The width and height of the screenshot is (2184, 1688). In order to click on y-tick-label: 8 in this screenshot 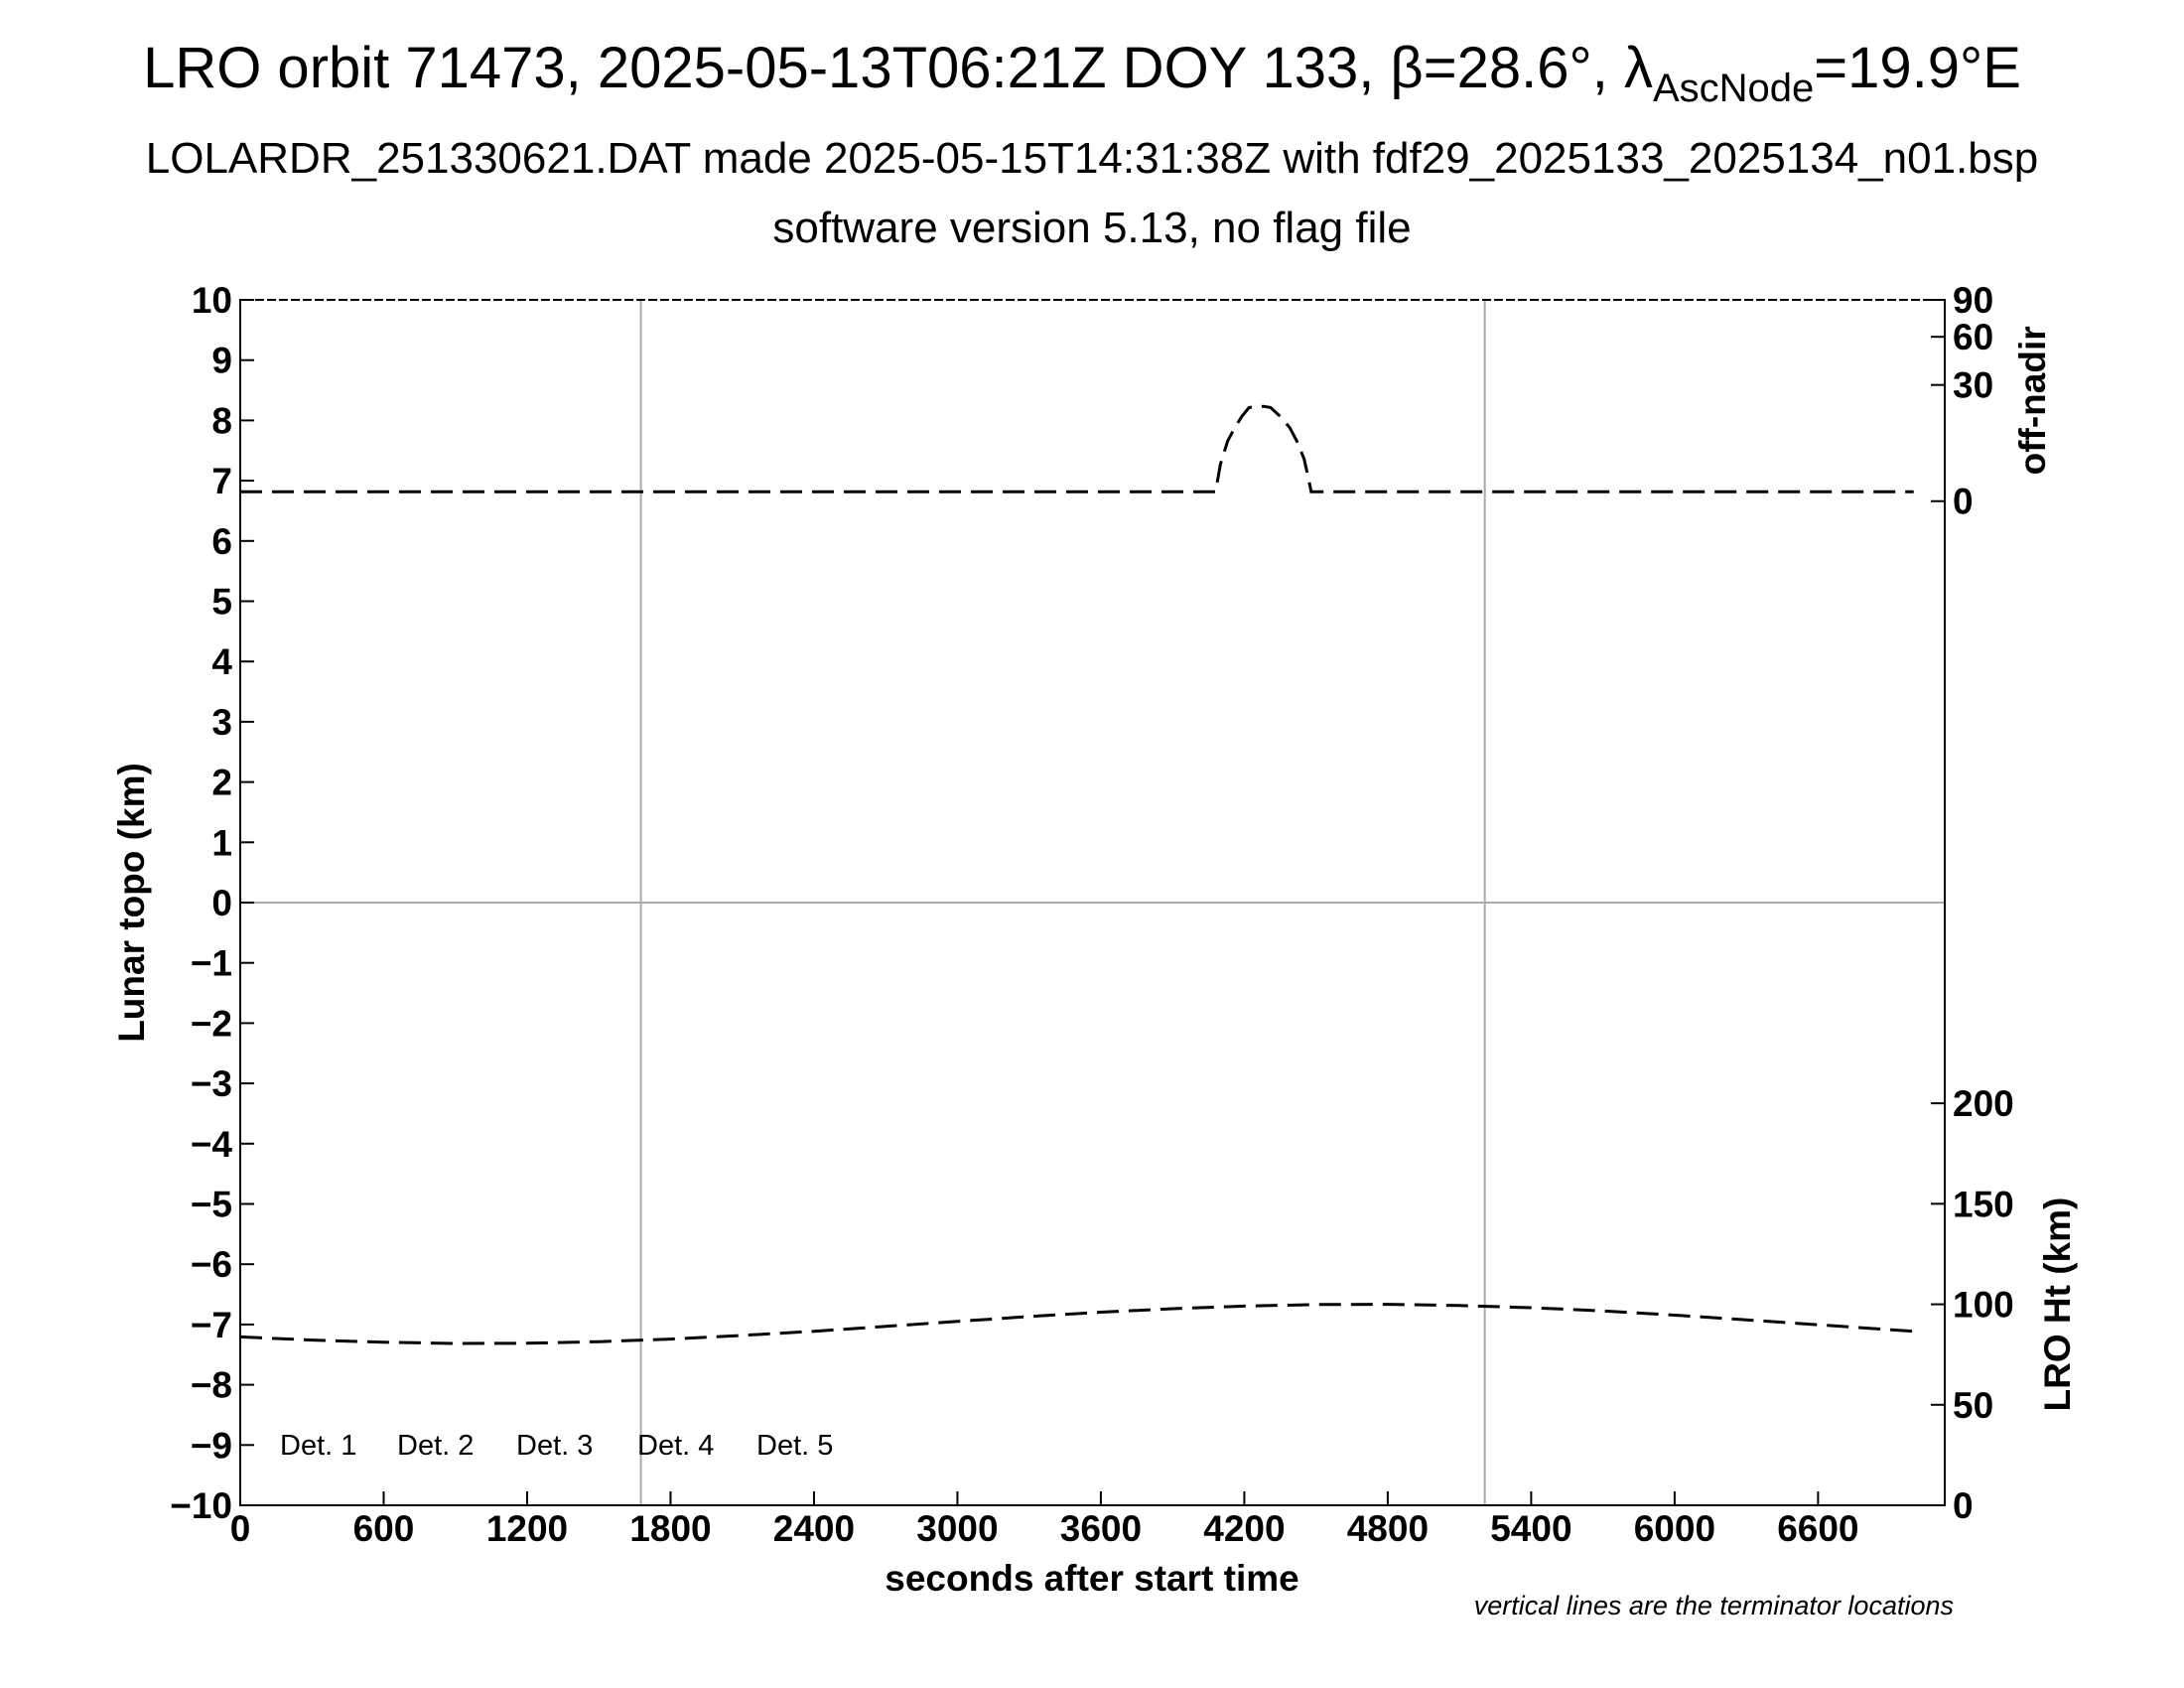, I will do `click(221, 420)`.